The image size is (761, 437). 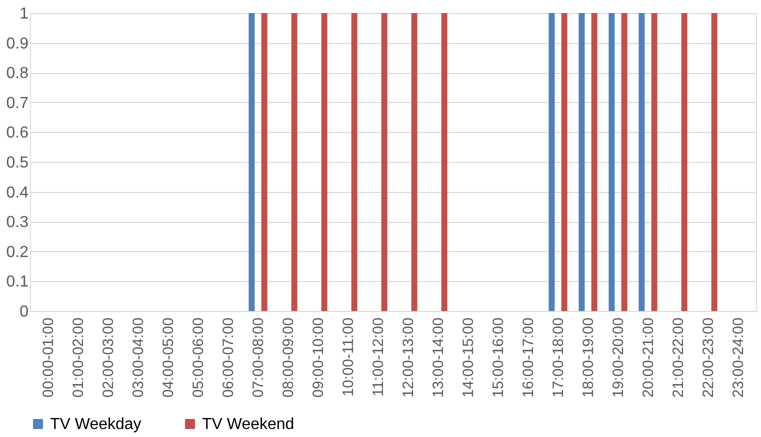 What do you see at coordinates (17, 282) in the screenshot?
I see `y-tick-label: 0.1` at bounding box center [17, 282].